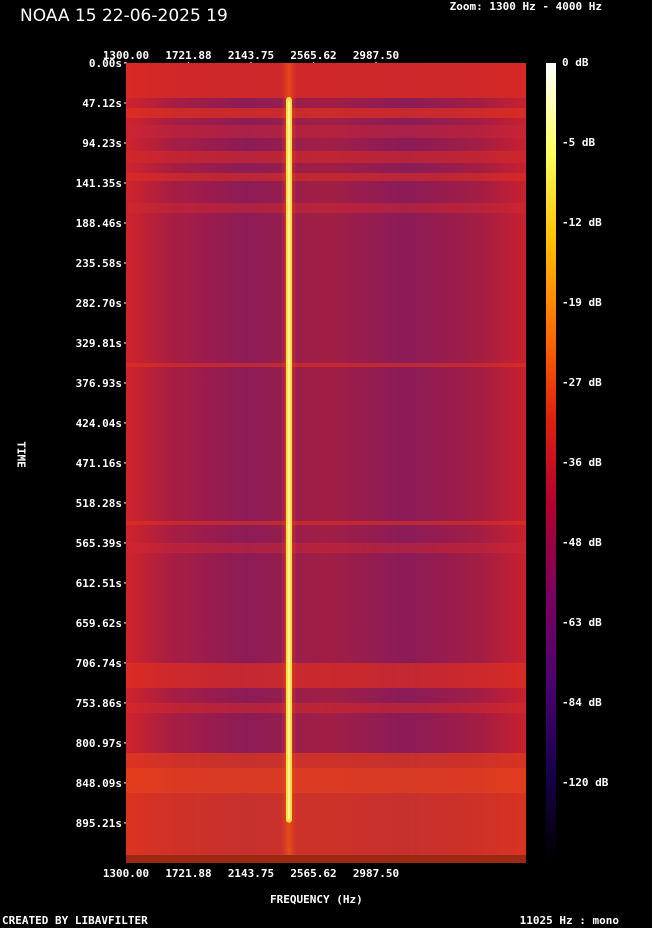 Image resolution: width=652 pixels, height=928 pixels. I want to click on x-tick-label-top: 2565.62, so click(313, 55).